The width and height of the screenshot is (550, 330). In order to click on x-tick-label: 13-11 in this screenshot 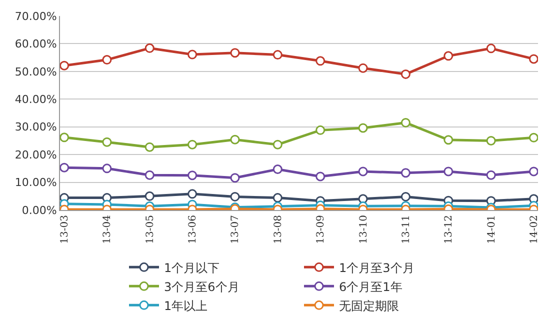, I will do `click(406, 229)`.